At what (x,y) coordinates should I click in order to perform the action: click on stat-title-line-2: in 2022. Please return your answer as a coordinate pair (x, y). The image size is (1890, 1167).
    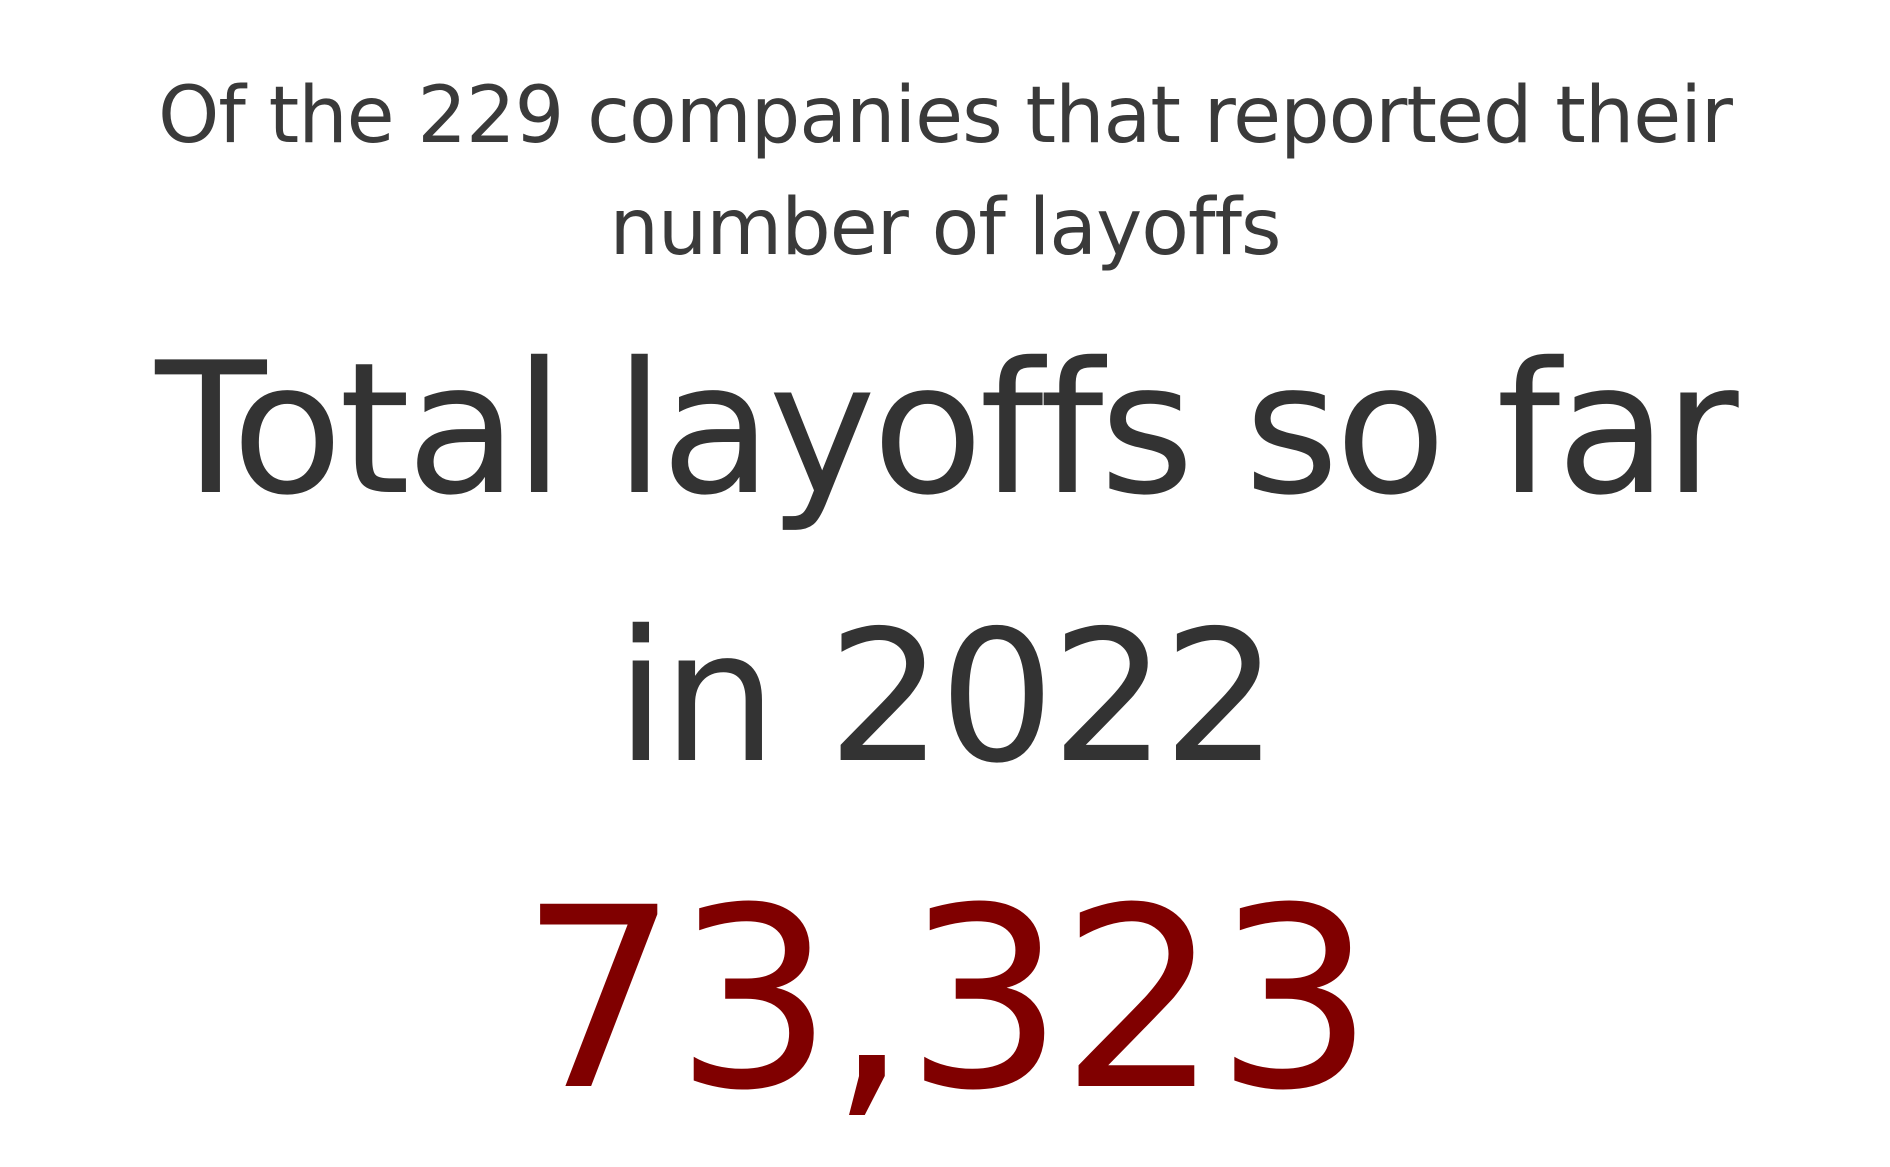
    Looking at the image, I should click on (947, 697).